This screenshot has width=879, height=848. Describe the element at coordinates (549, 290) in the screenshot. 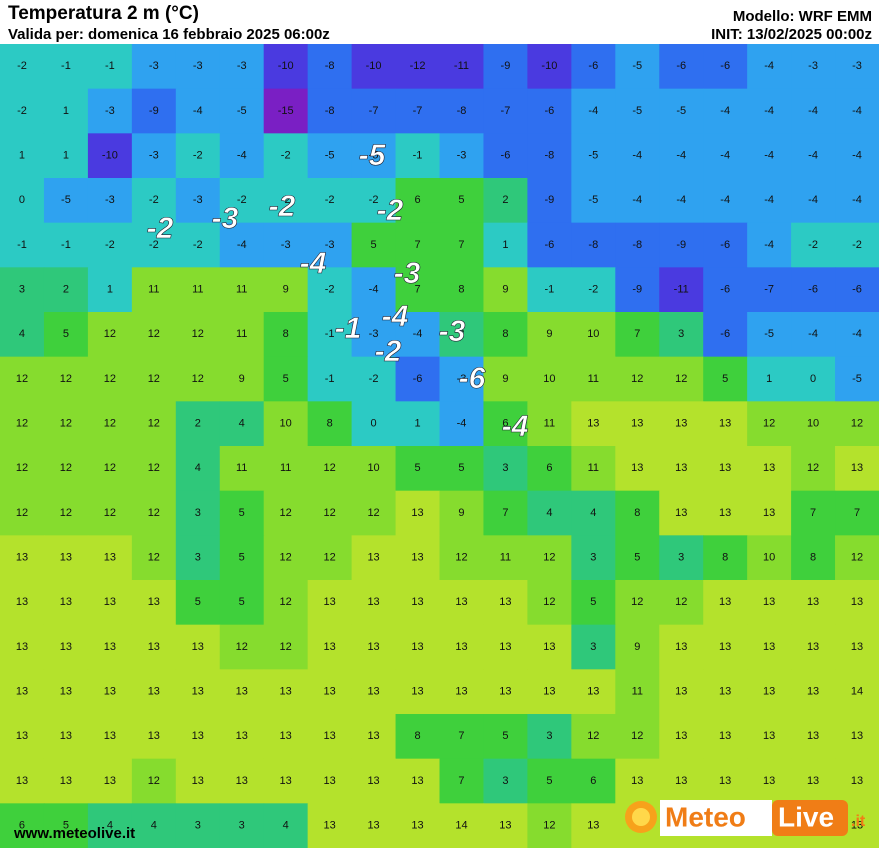

I see `temp-value: -1` at that location.